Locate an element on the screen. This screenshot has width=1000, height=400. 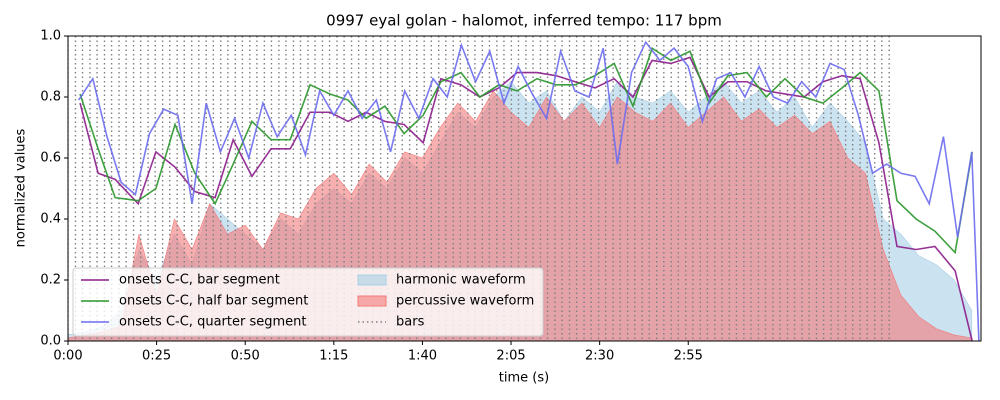
legend-label: onsets C-C, quarter segment is located at coordinates (212, 322).